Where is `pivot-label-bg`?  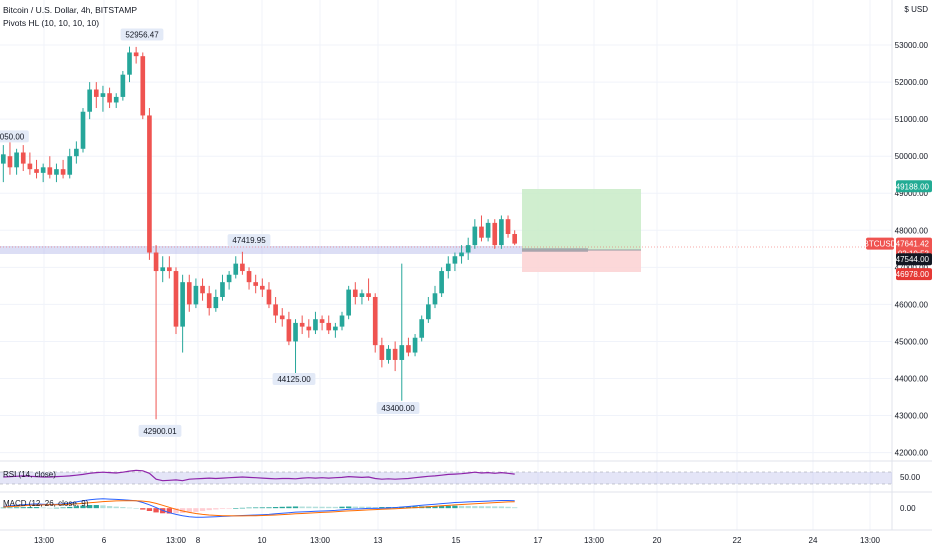
pivot-label-bg is located at coordinates (142, 34).